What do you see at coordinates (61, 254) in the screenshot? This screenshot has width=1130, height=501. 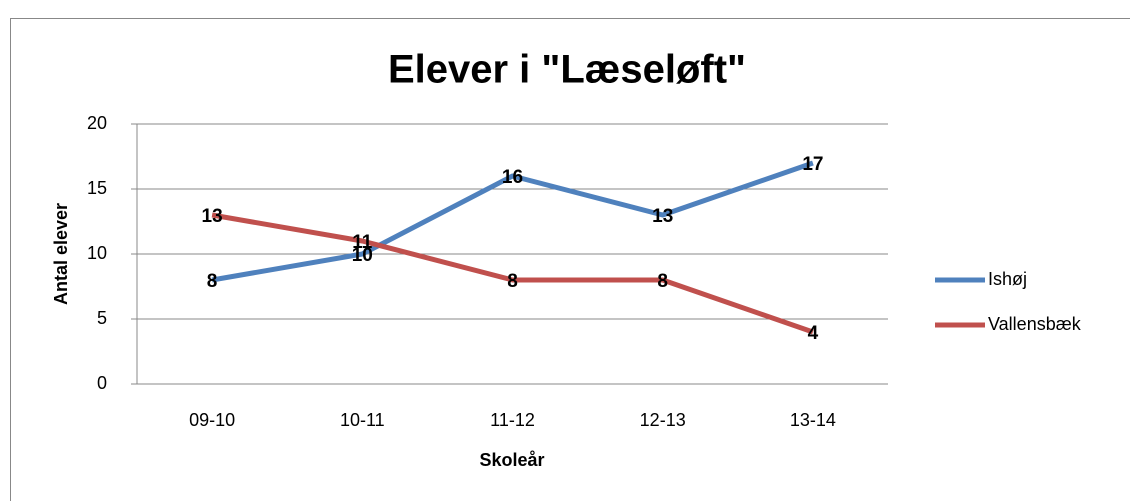 I see `y-axis-label: Antal elever` at bounding box center [61, 254].